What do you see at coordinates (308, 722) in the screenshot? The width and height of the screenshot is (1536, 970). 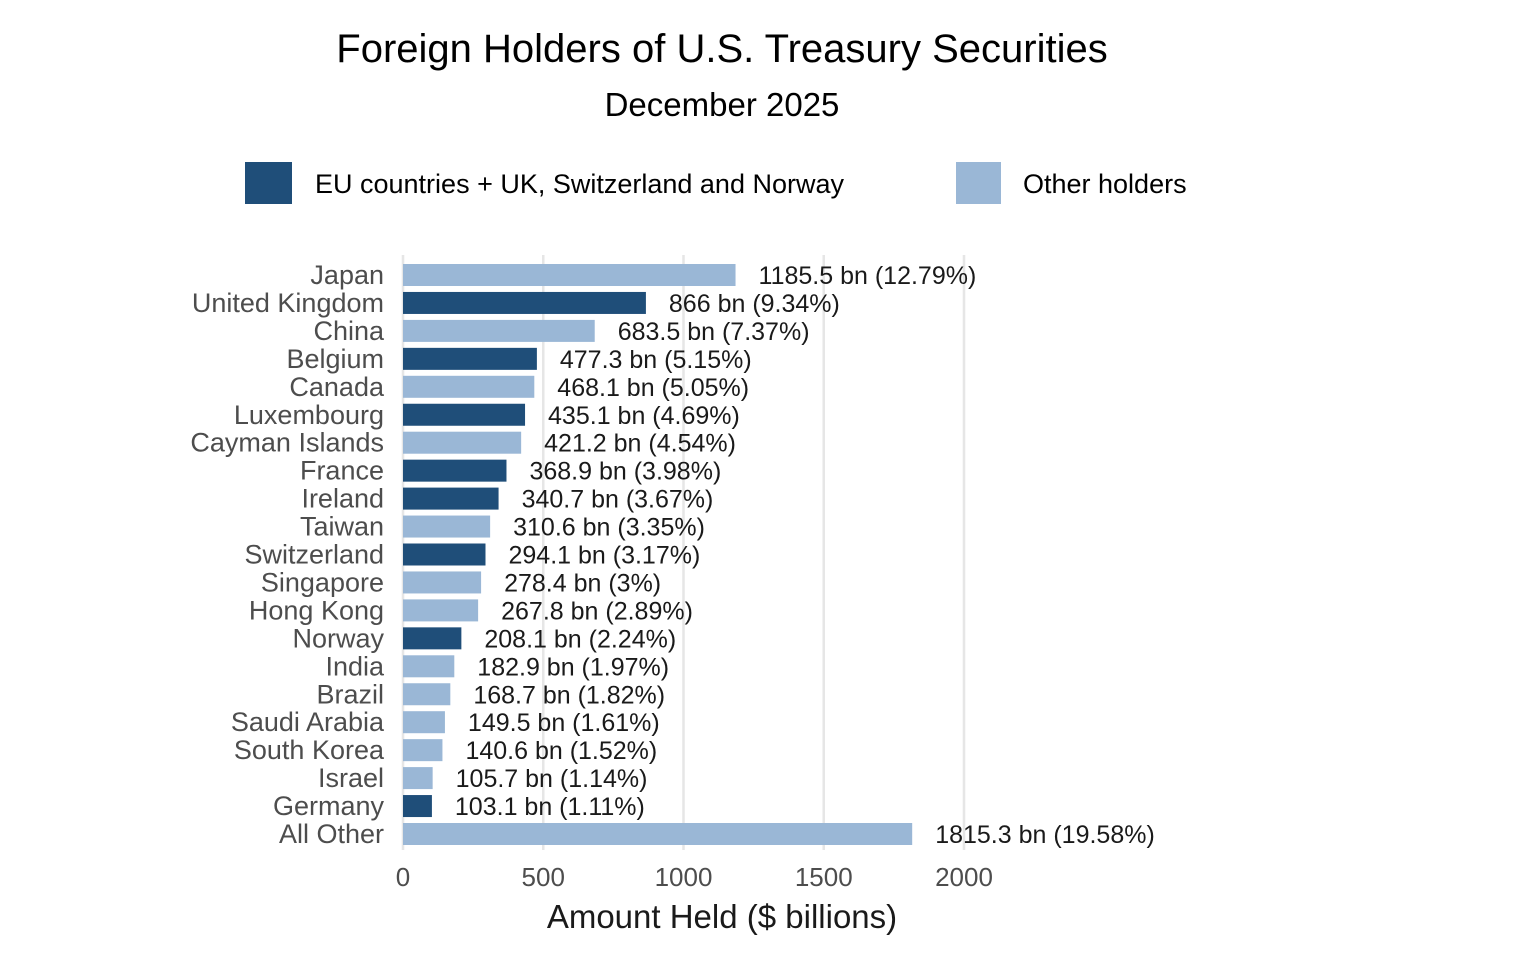 I see `category-label: Saudi Arabia` at bounding box center [308, 722].